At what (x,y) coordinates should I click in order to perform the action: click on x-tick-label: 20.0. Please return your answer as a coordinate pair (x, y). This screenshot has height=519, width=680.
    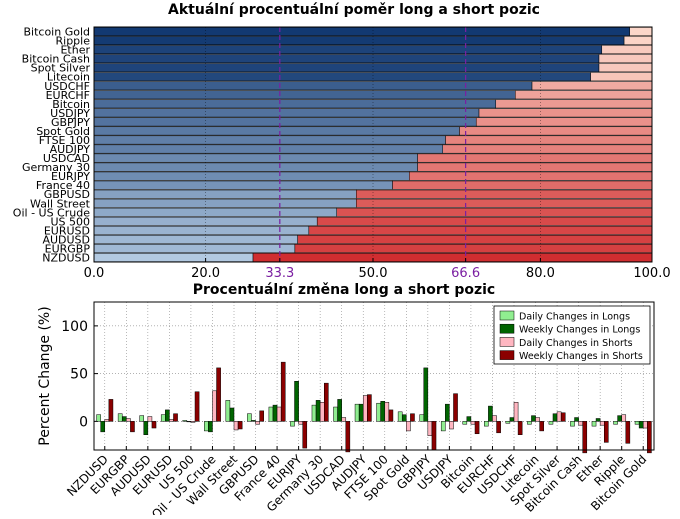
    Looking at the image, I should click on (205, 273).